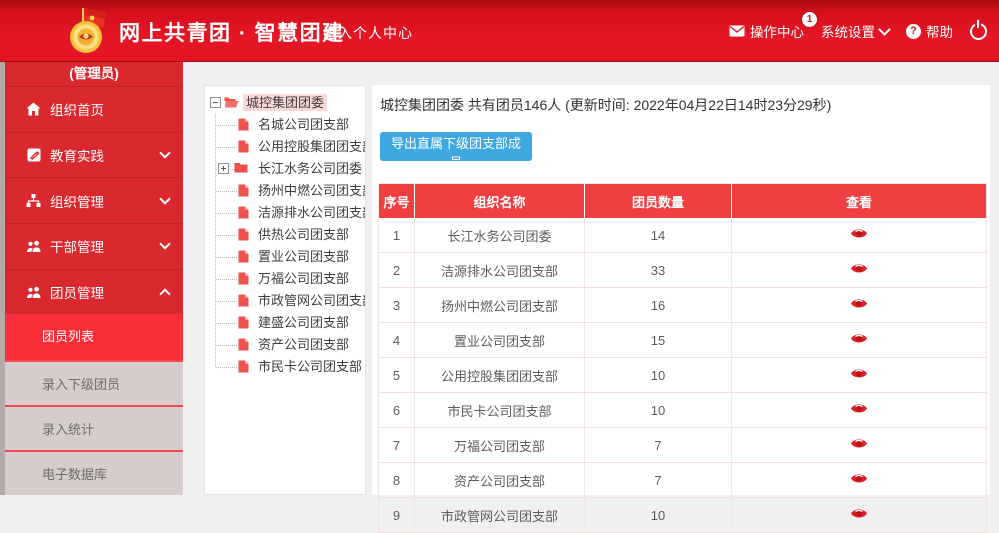  Describe the element at coordinates (94, 154) in the screenshot. I see `sidebar-item-education: 教育实践` at that location.